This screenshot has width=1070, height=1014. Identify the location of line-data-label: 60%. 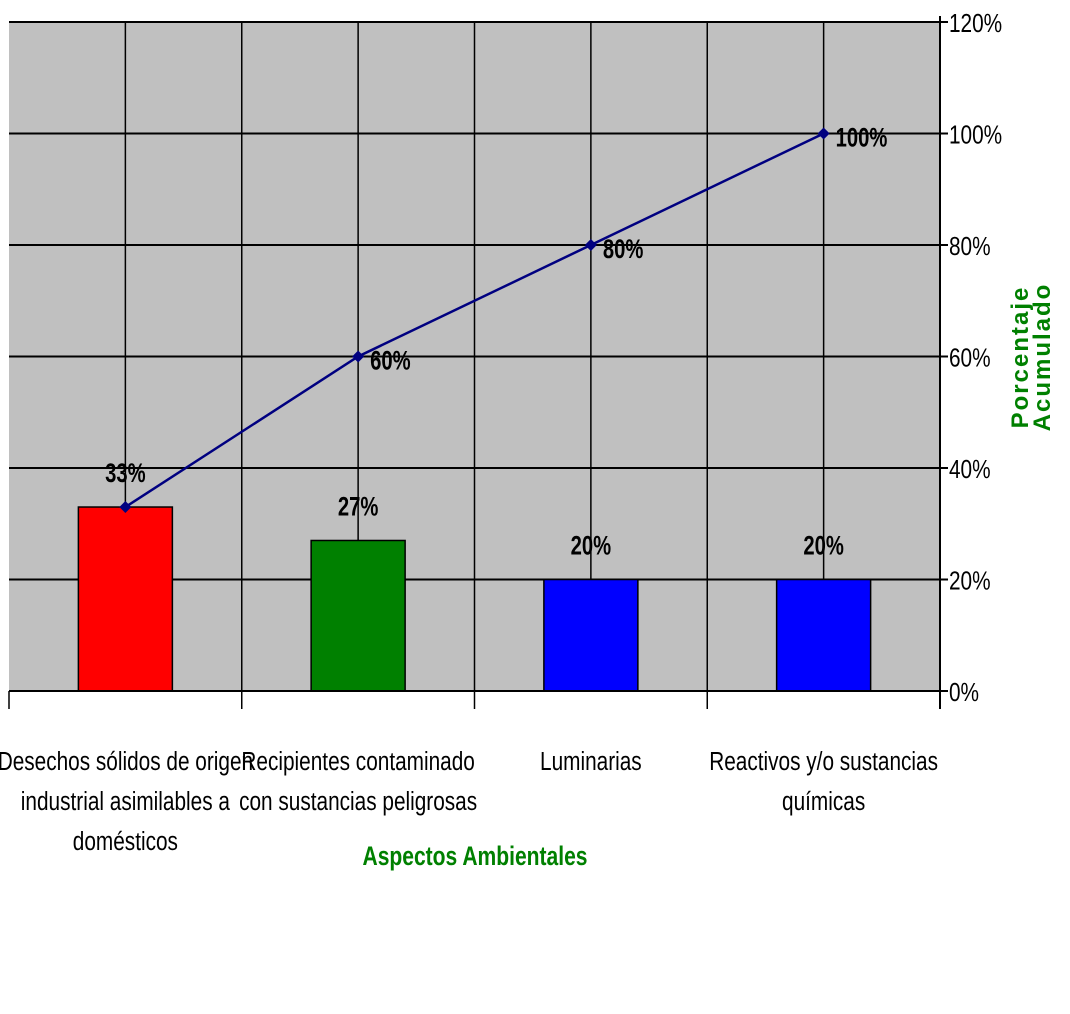
(390, 361).